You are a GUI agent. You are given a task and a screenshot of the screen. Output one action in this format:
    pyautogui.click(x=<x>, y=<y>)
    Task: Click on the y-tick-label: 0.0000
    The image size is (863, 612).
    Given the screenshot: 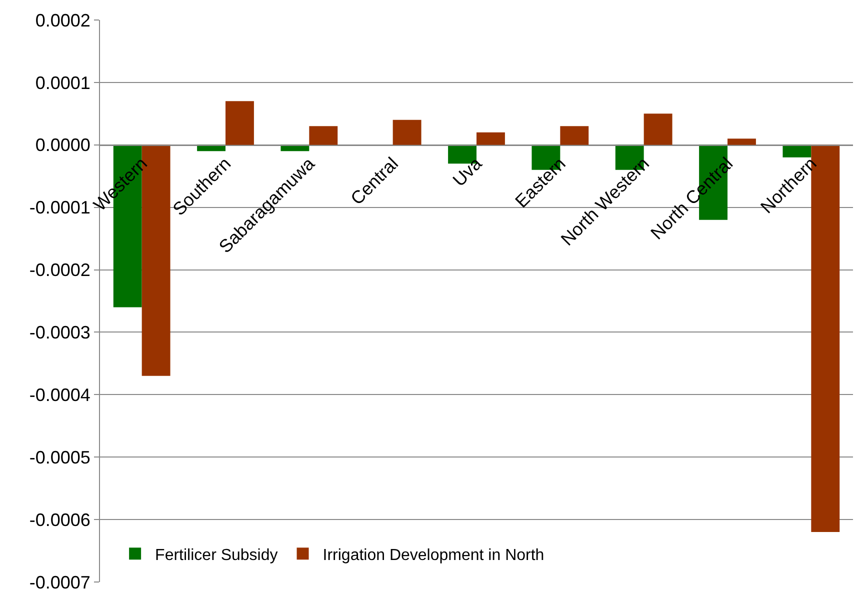 What is the action you would take?
    pyautogui.click(x=62, y=145)
    